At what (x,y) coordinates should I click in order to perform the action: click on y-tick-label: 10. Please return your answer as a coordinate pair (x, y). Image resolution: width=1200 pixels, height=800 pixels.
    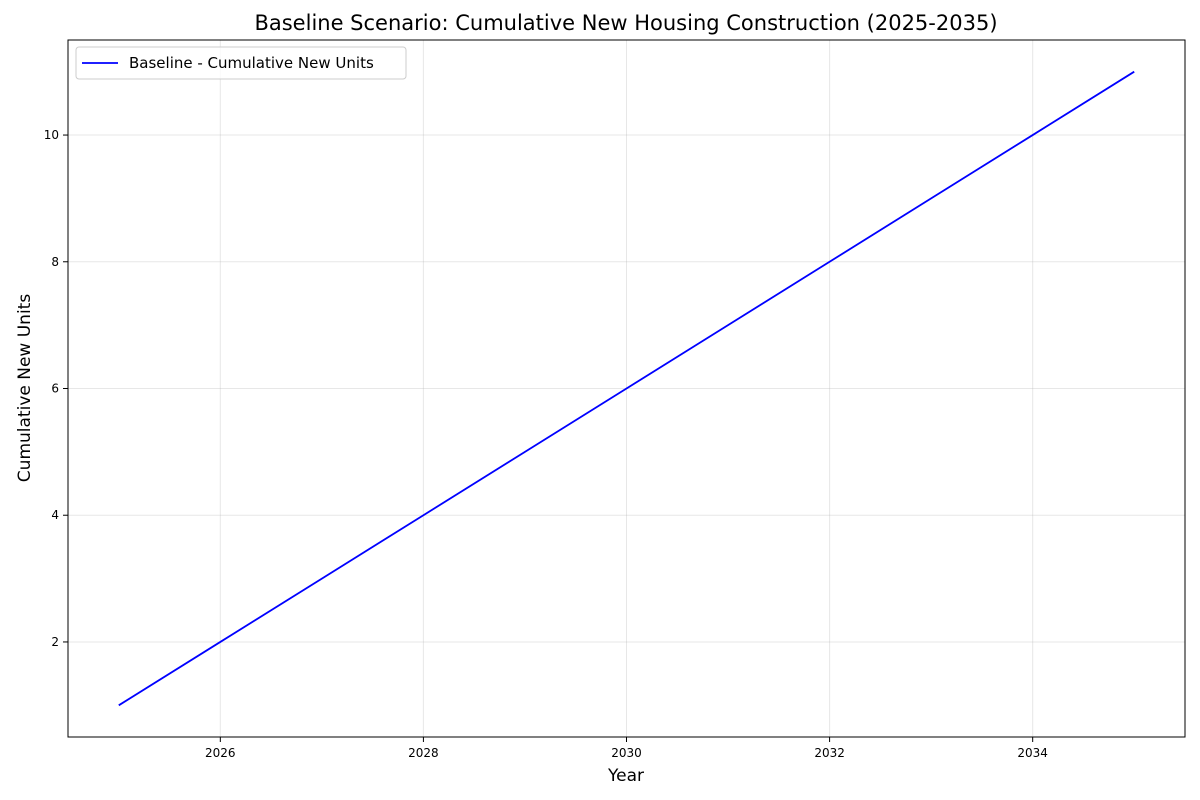
    Looking at the image, I should click on (51, 135).